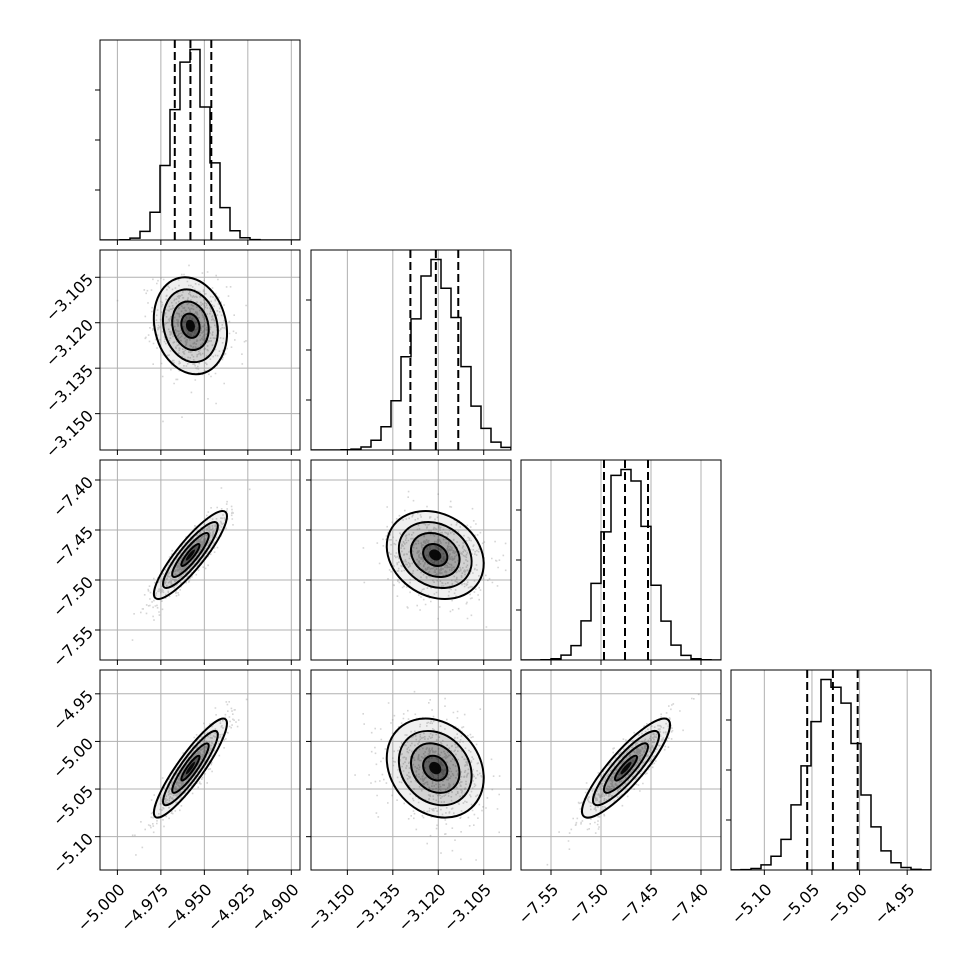  I want to click on y-tick-label: −3.105, so click(69, 297).